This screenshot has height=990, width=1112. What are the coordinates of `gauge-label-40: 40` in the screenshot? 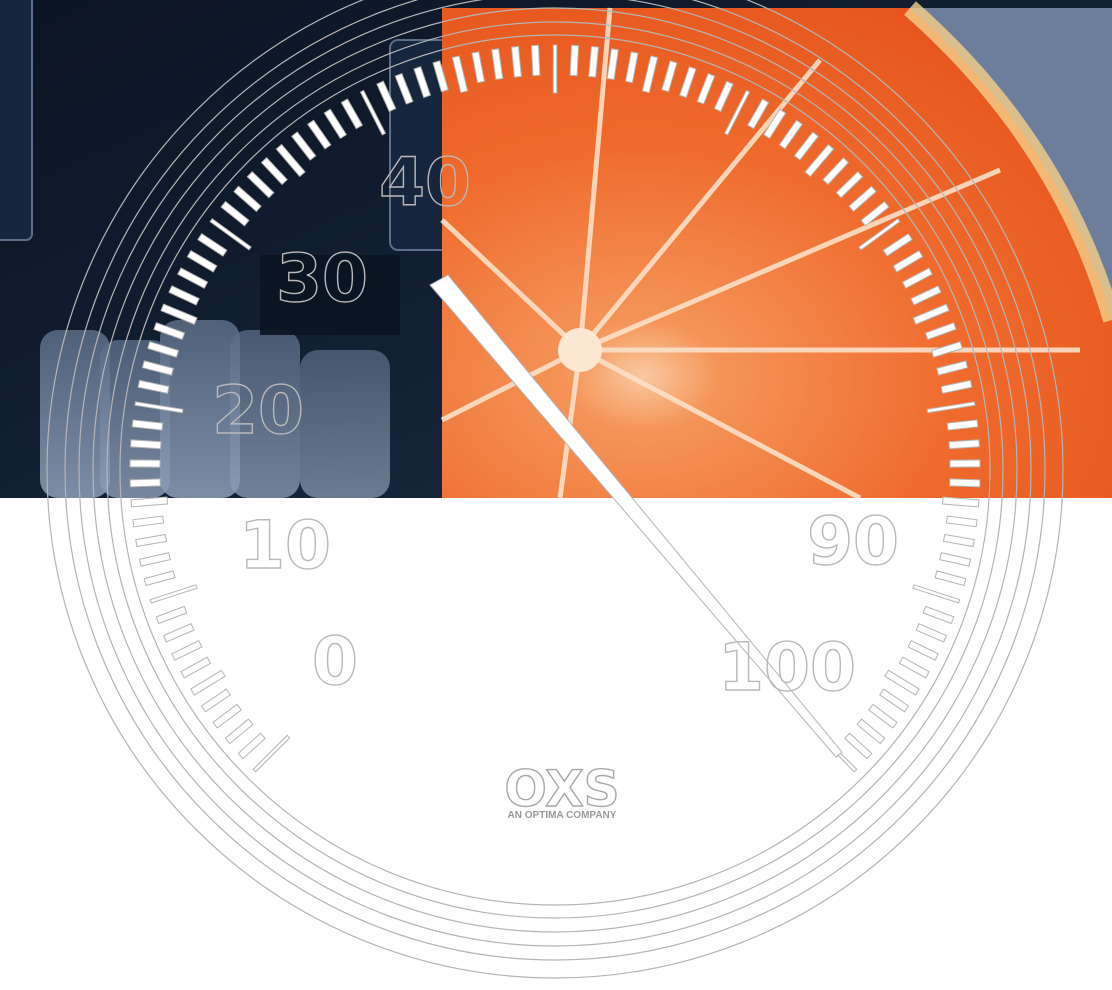 It's located at (425, 182).